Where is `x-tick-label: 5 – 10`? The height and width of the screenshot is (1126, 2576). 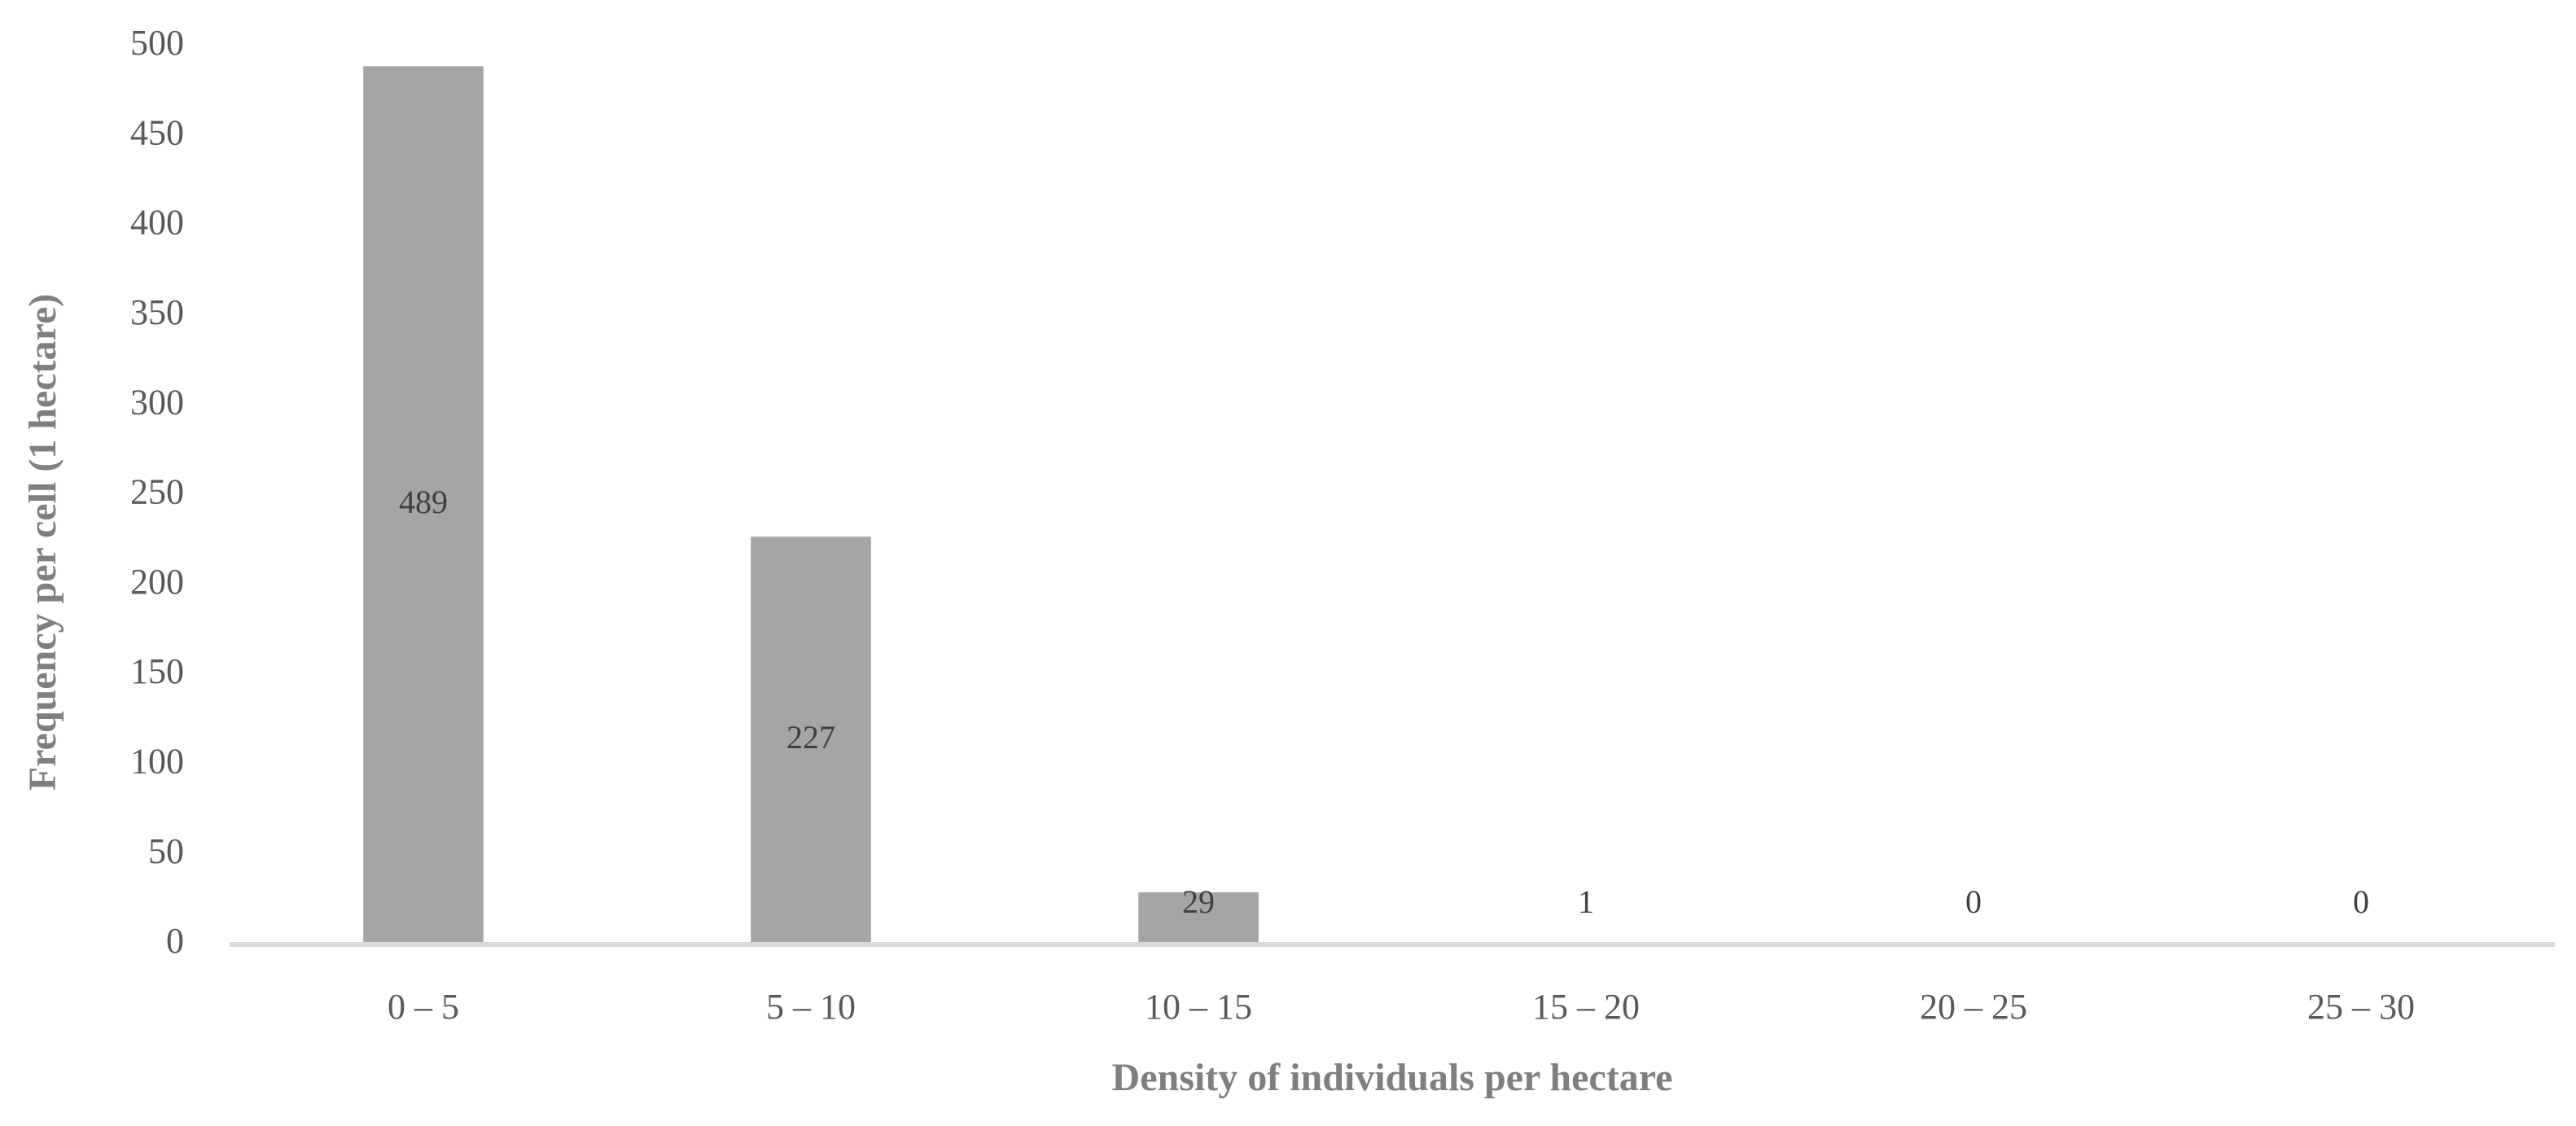
x-tick-label: 5 – 10 is located at coordinates (811, 1007).